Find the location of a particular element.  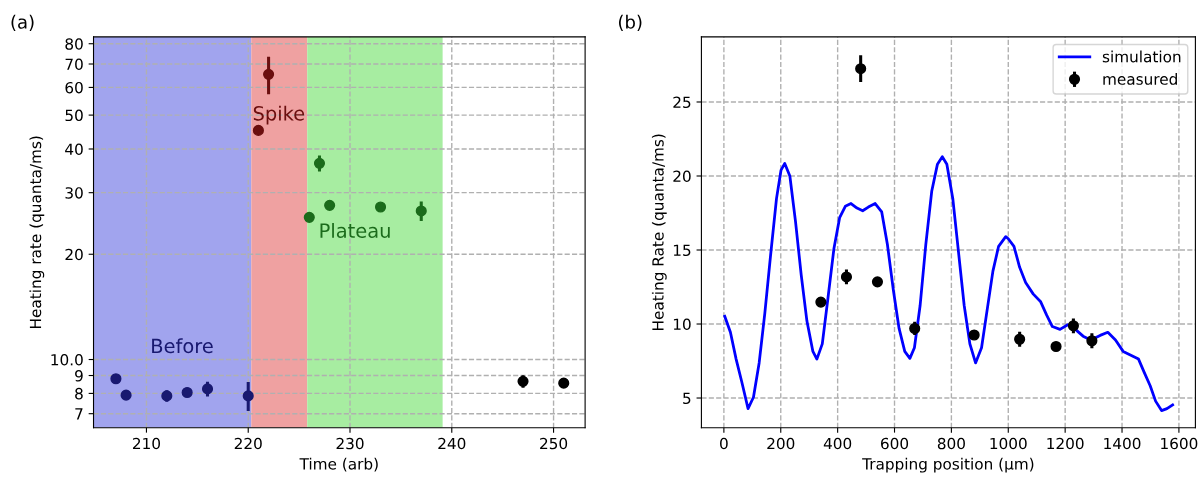

y-tick-label: 5 is located at coordinates (687, 398).